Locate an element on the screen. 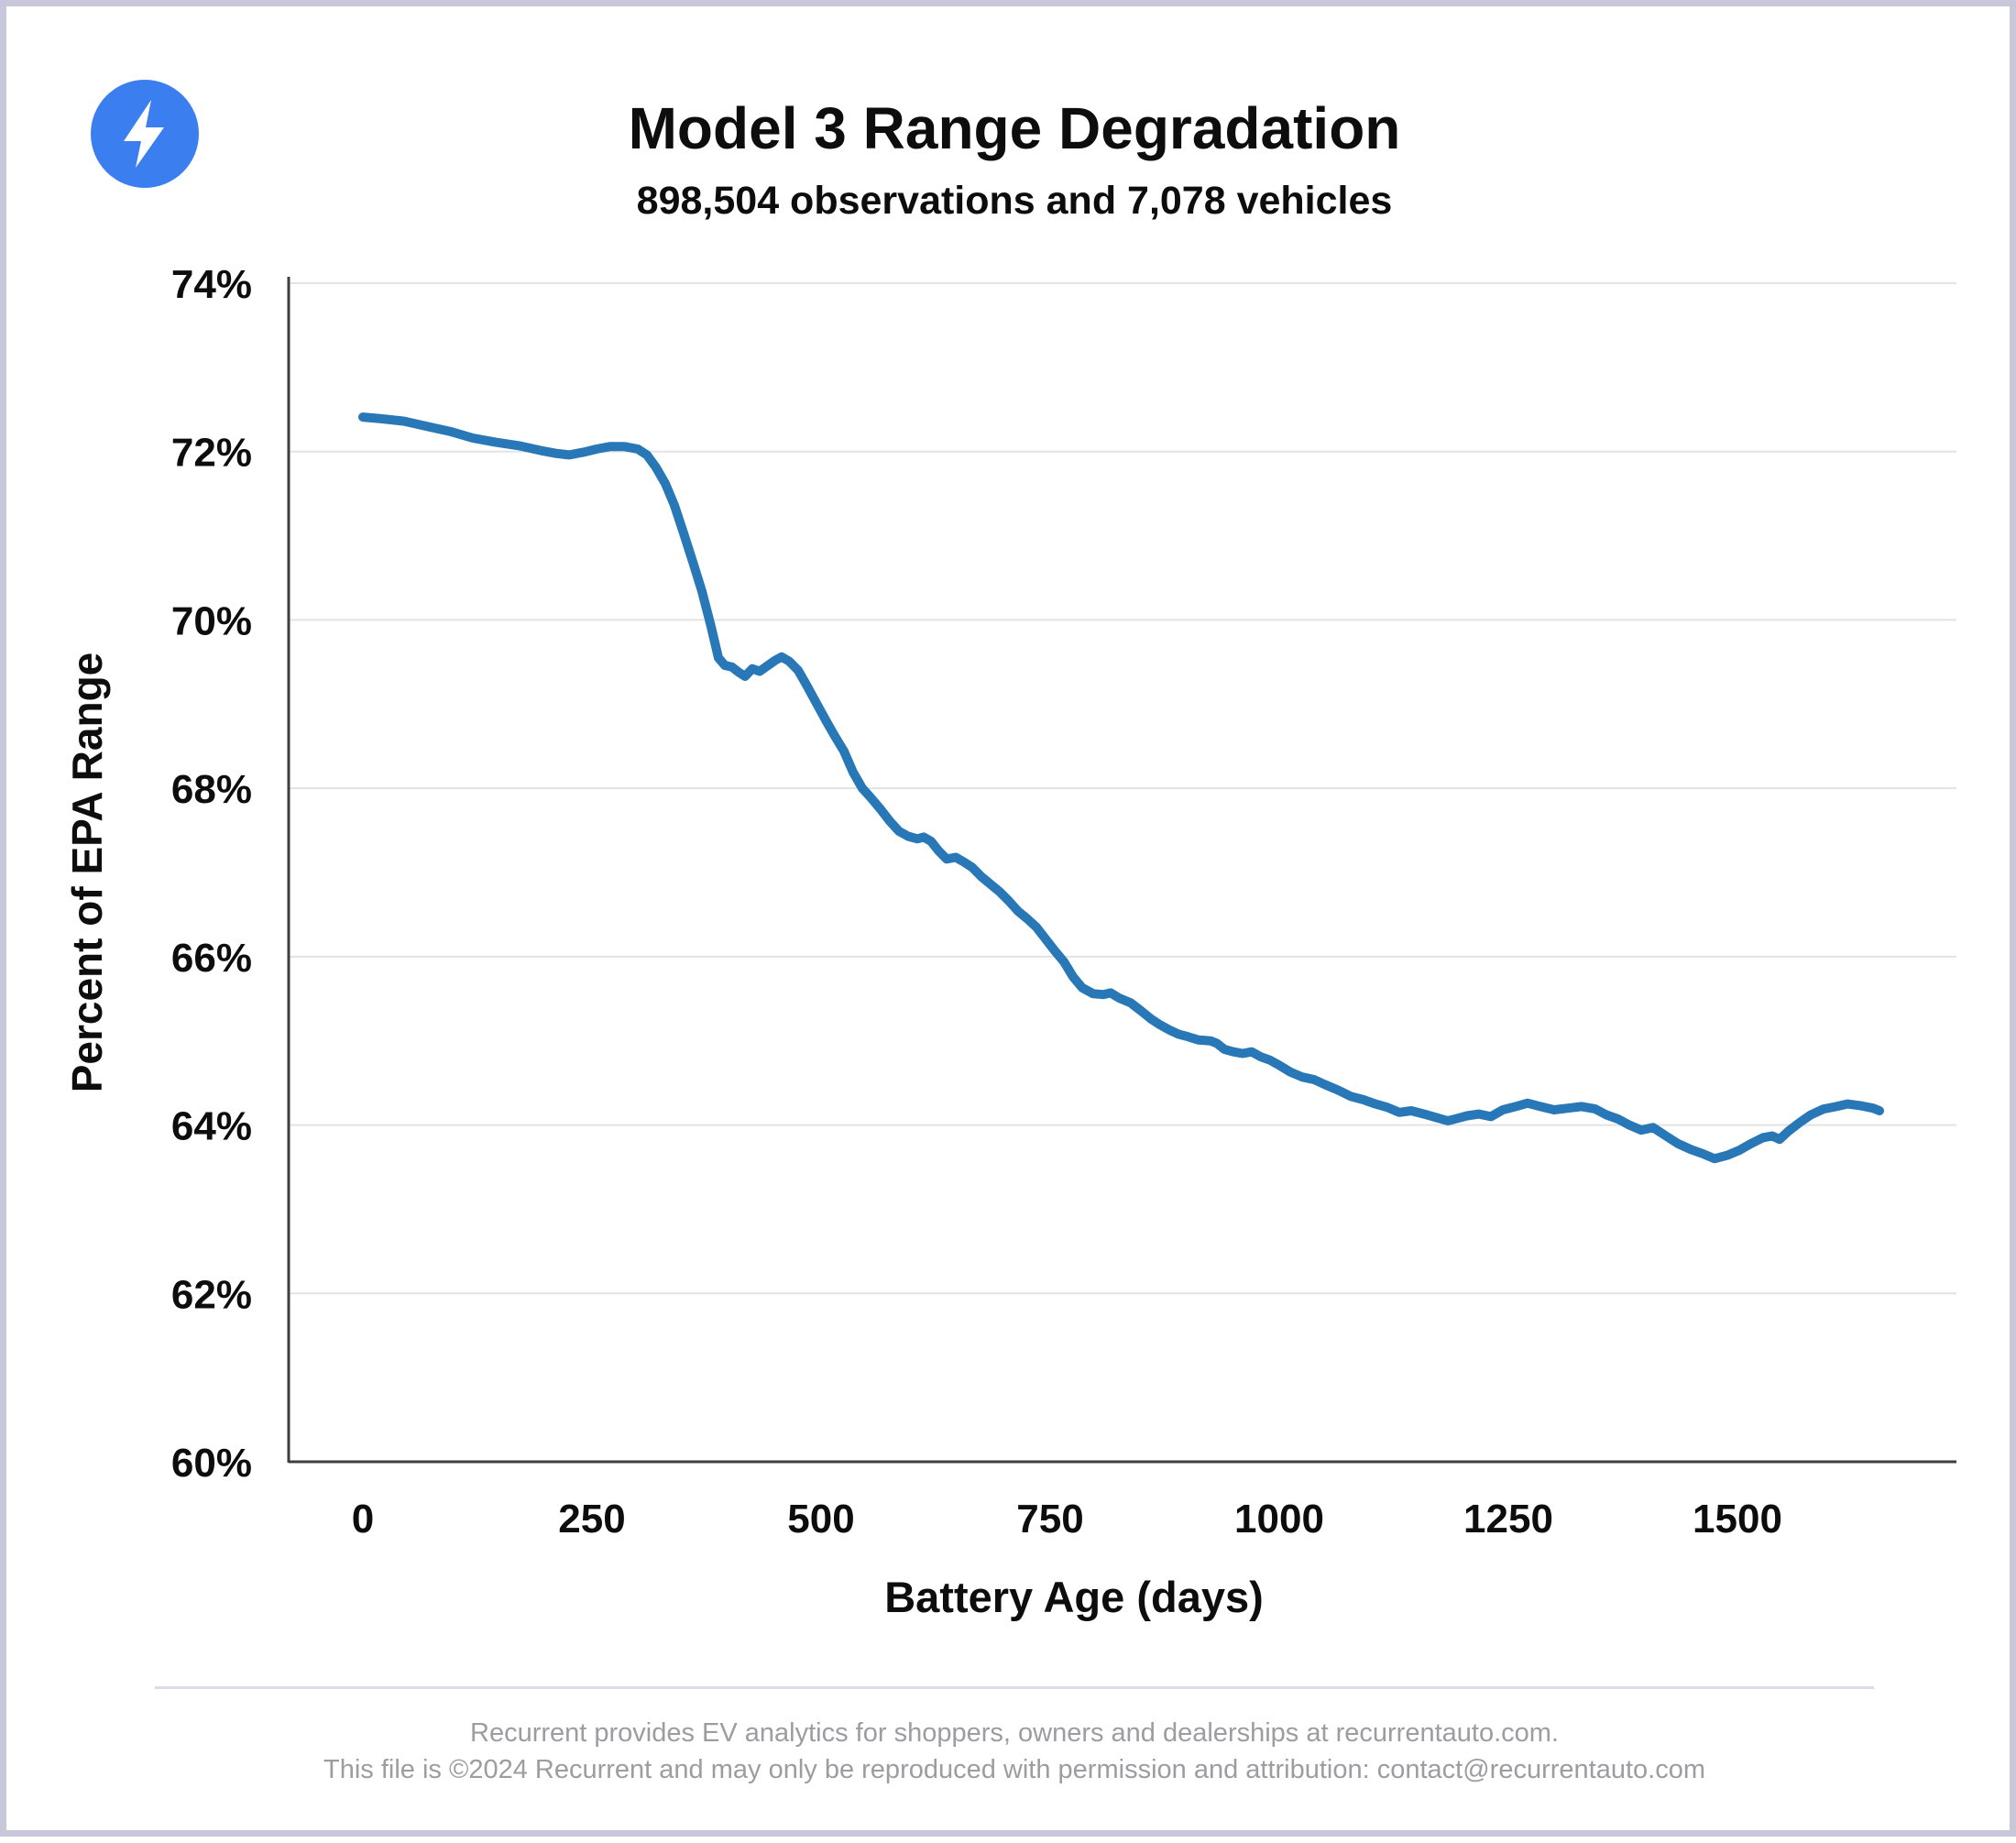 The image size is (2016, 1843). lightning-bolt-icon is located at coordinates (144, 134).